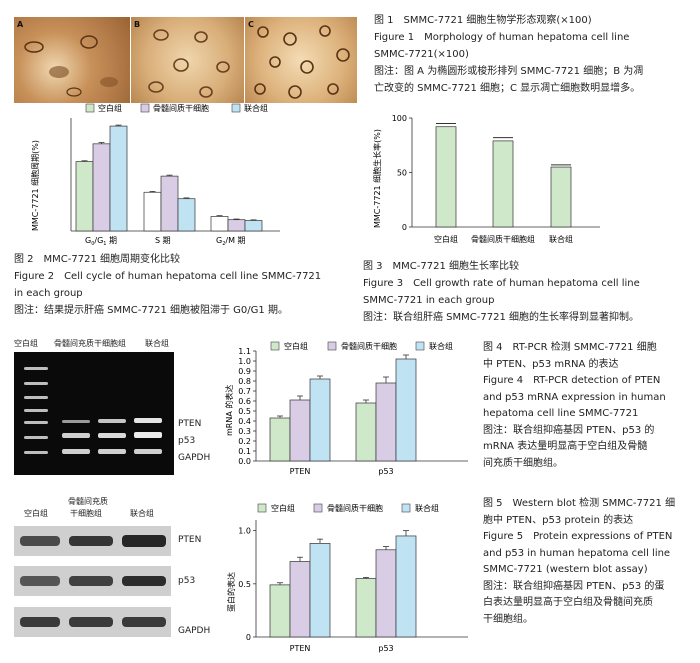 Image resolution: width=700 pixels, height=663 pixels. Describe the element at coordinates (194, 458) in the screenshot. I see `gel-label-gapdh: GAPDH` at that location.